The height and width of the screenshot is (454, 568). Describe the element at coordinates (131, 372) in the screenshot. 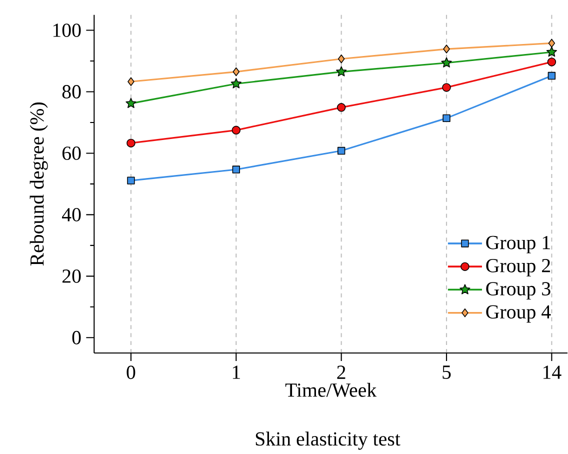

I see `x-tick-label: 0` at that location.